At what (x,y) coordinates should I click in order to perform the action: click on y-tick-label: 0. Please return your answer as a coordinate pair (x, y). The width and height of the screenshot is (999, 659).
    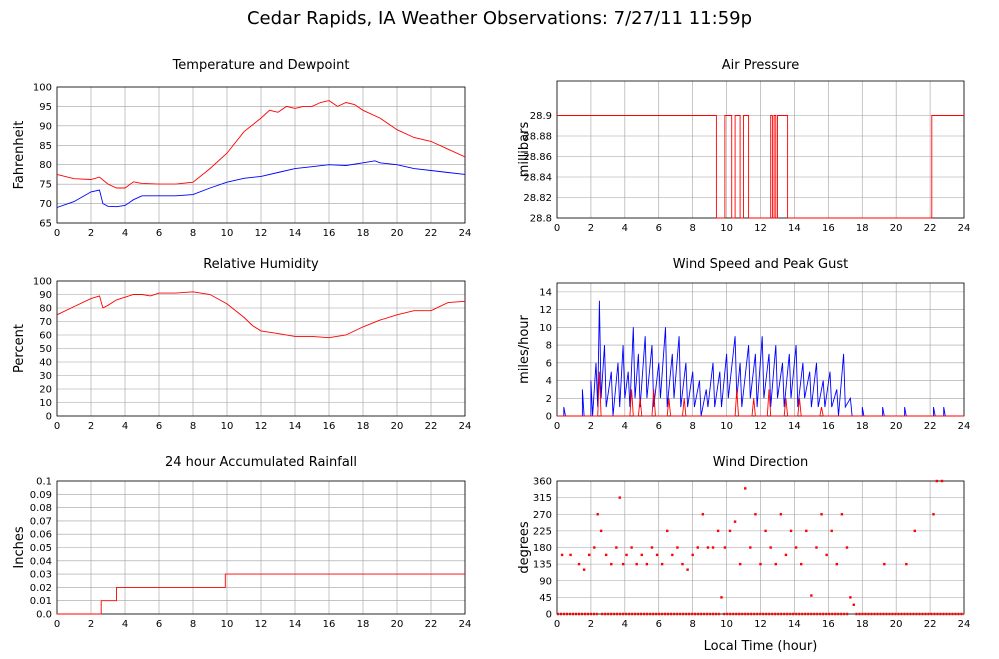
    Looking at the image, I should click on (549, 417).